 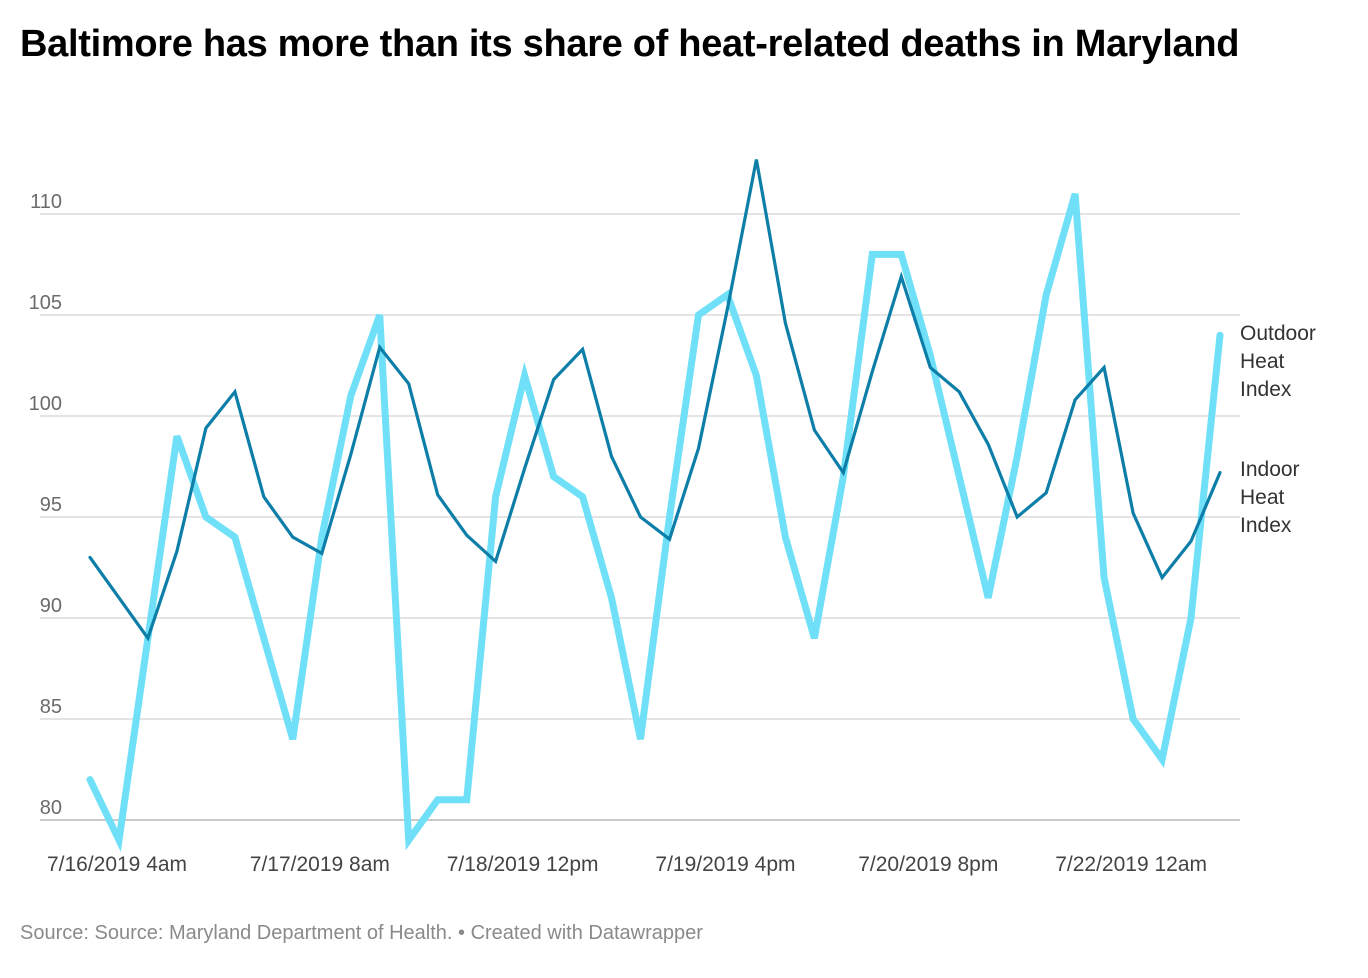 What do you see at coordinates (928, 864) in the screenshot?
I see `x-tick-label: 7/20/2019 8pm` at bounding box center [928, 864].